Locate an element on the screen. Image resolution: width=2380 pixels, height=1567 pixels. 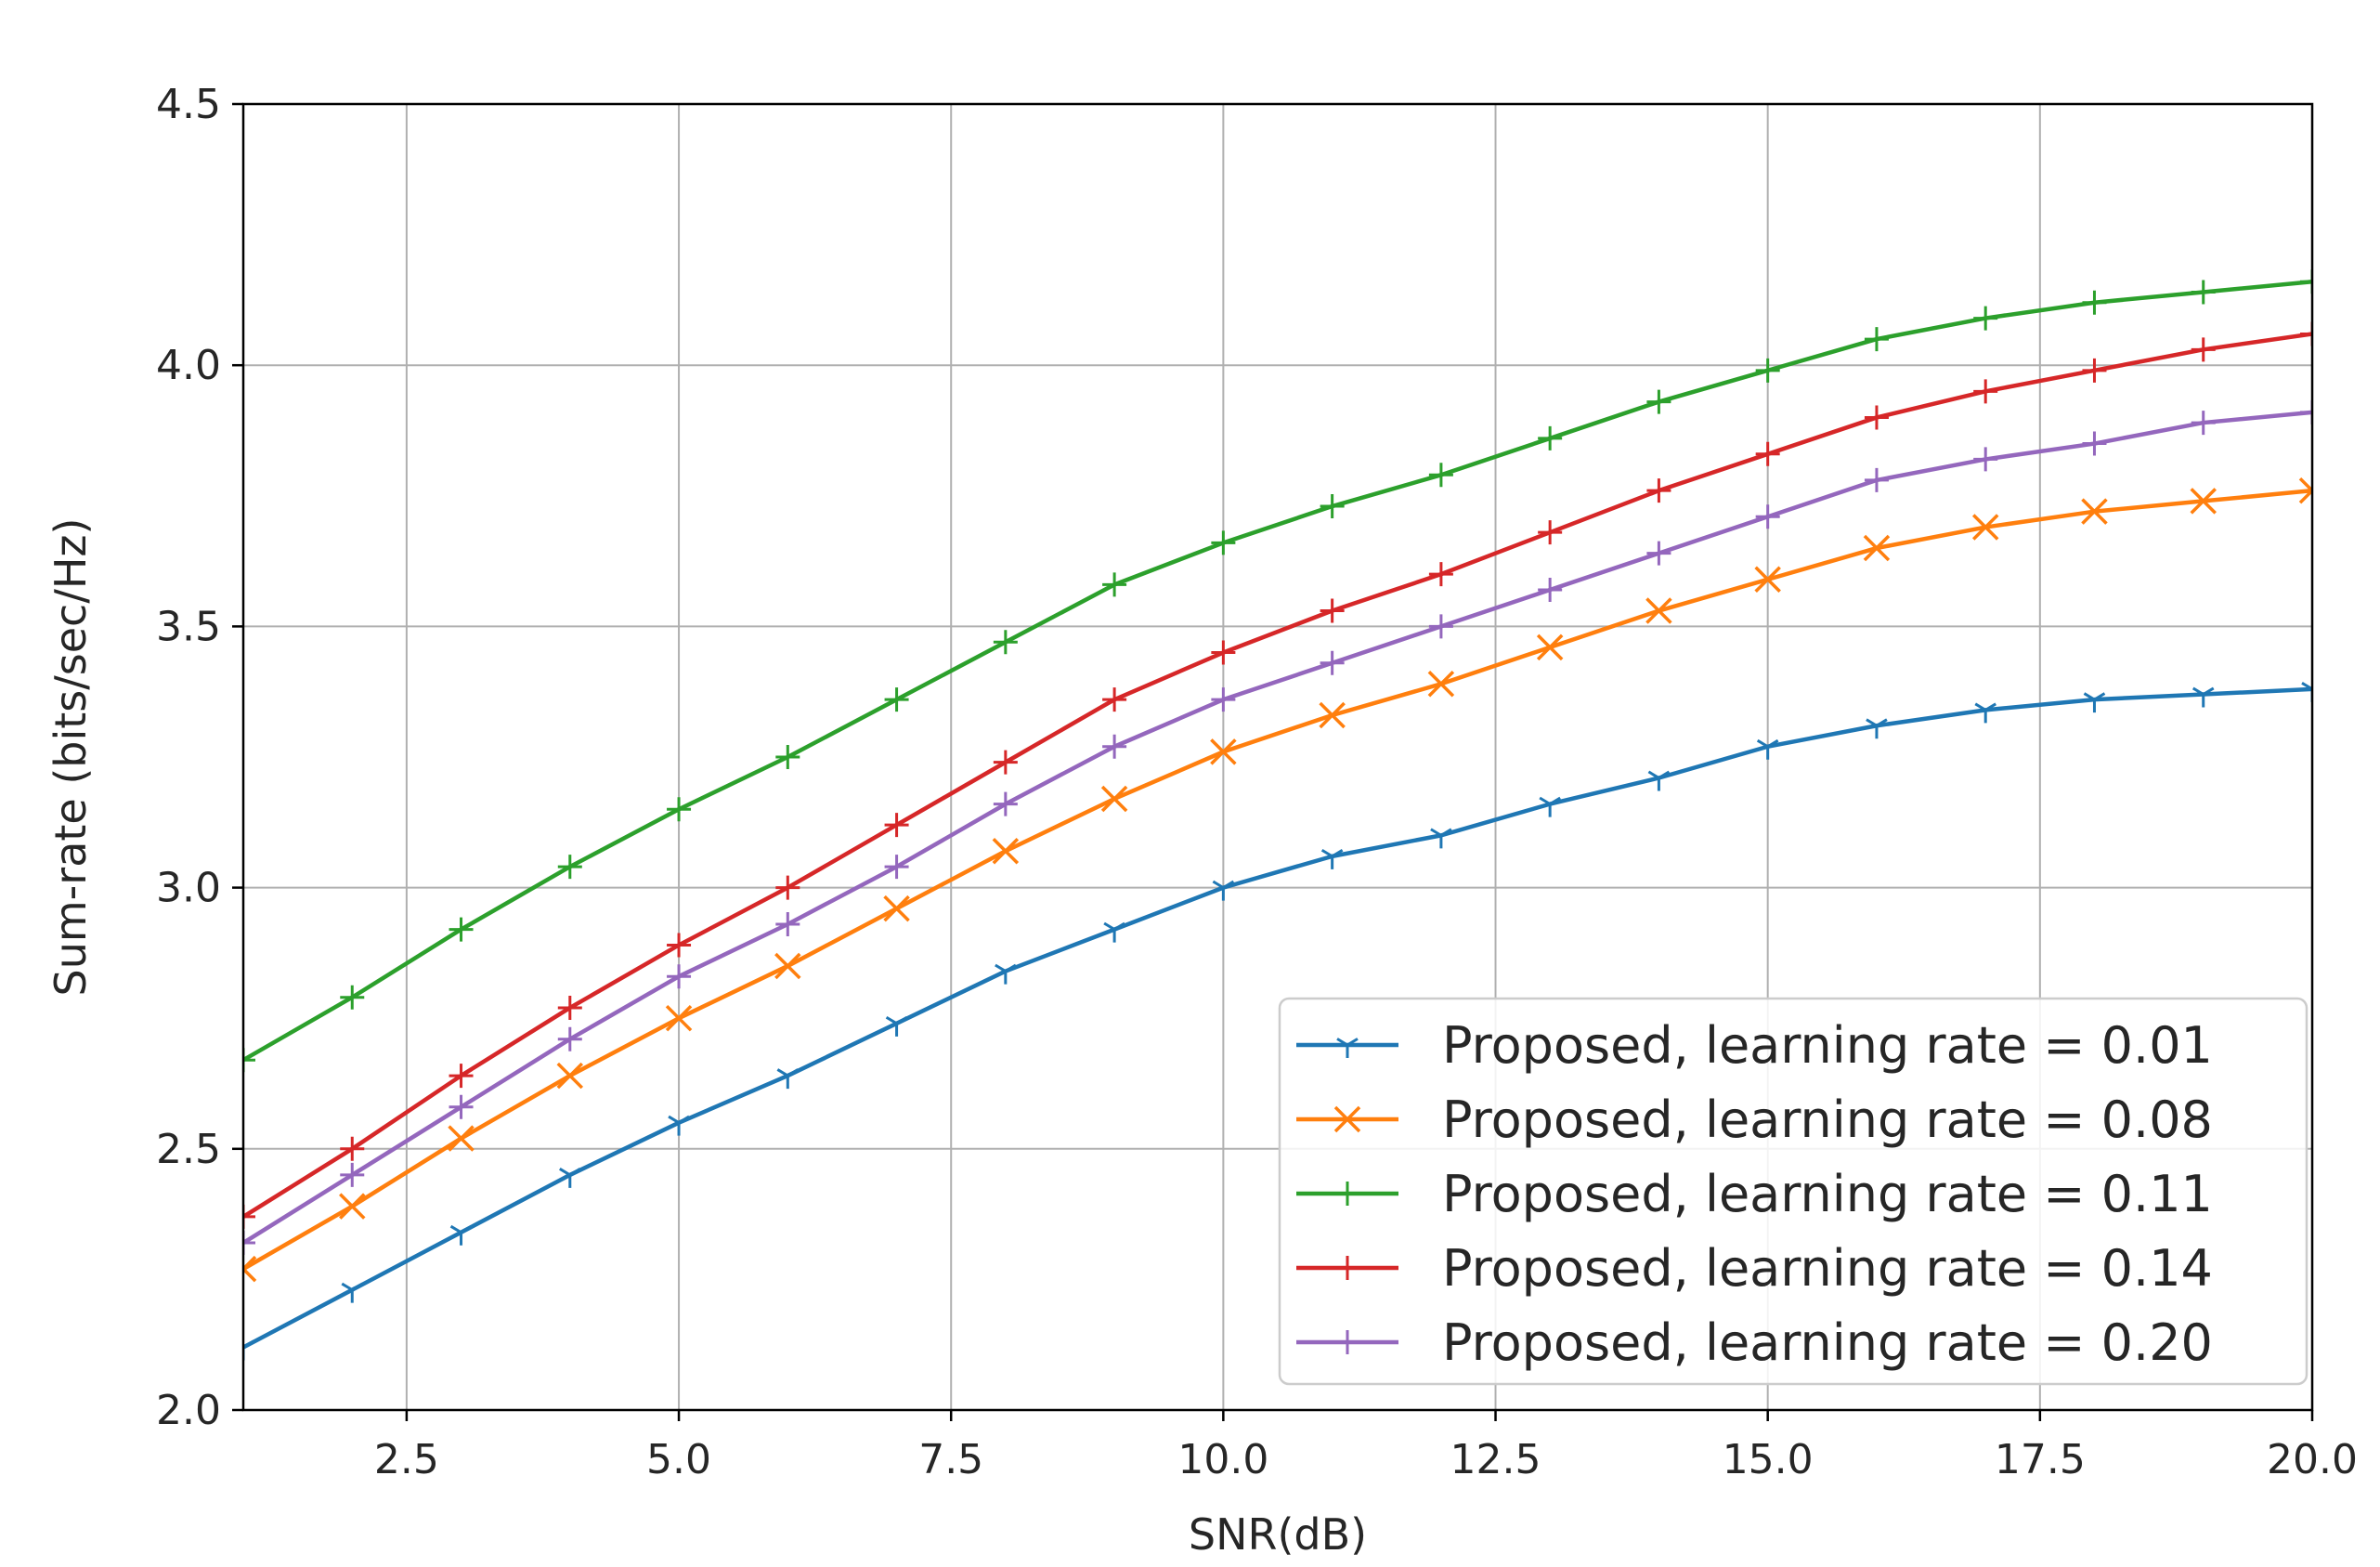
legend-label: Proposed, learning rate = 0.14 is located at coordinates (1827, 1268).